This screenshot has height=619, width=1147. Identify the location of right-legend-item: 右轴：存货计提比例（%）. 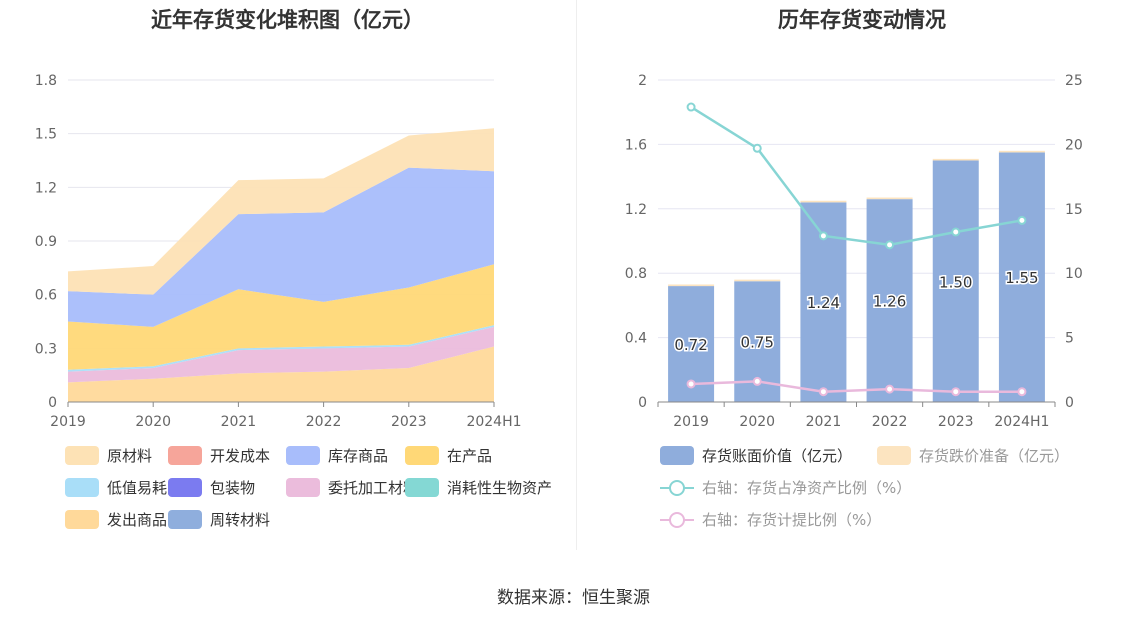
(770, 519).